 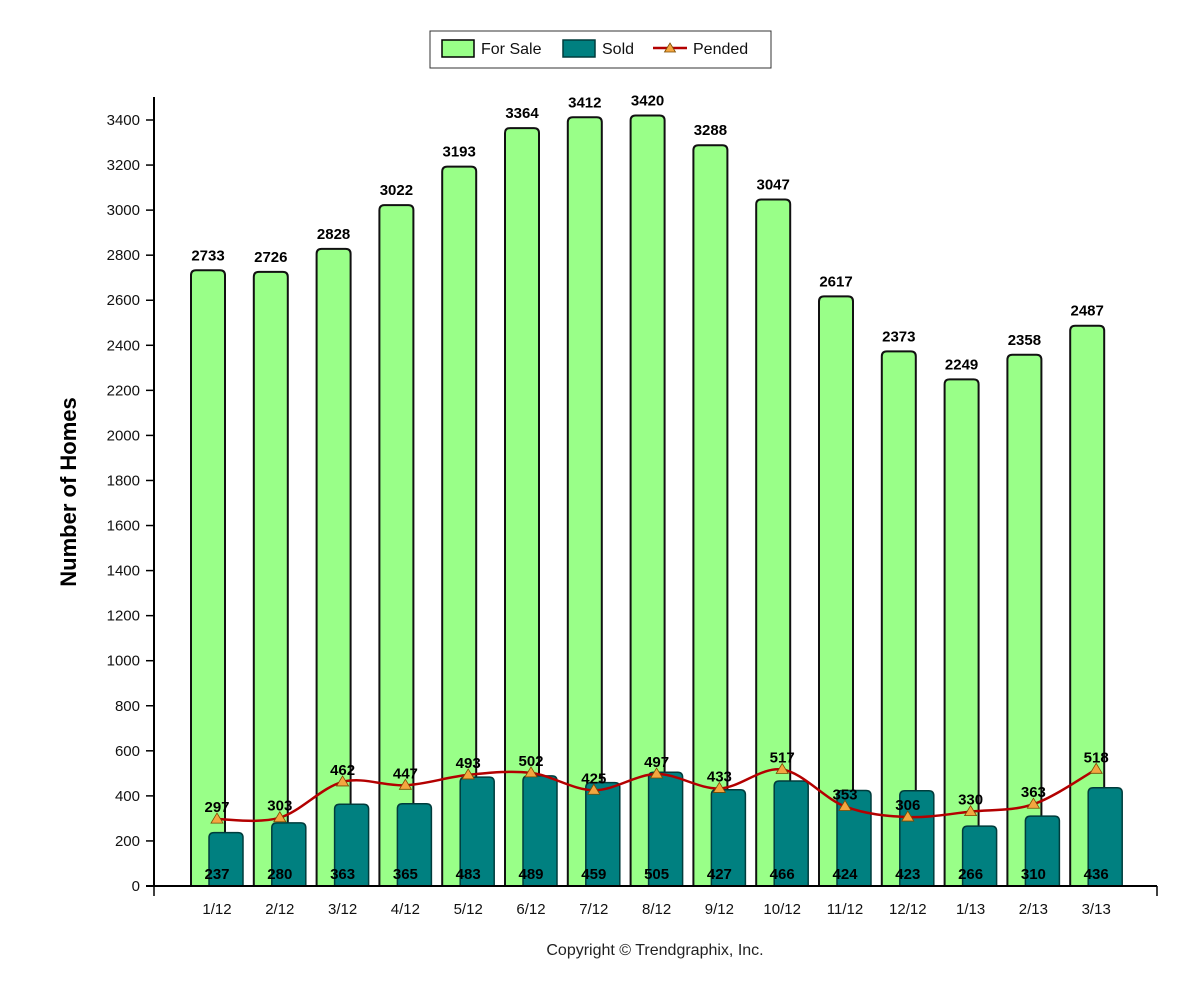 I want to click on for-sale-value-label: 2828, so click(x=333, y=234).